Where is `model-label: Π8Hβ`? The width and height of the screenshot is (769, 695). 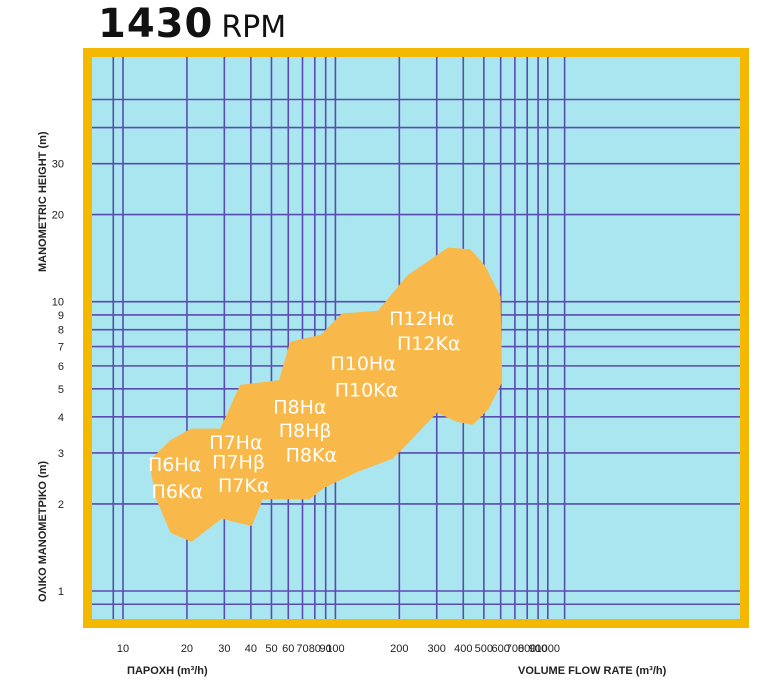 model-label: Π8Hβ is located at coordinates (305, 431).